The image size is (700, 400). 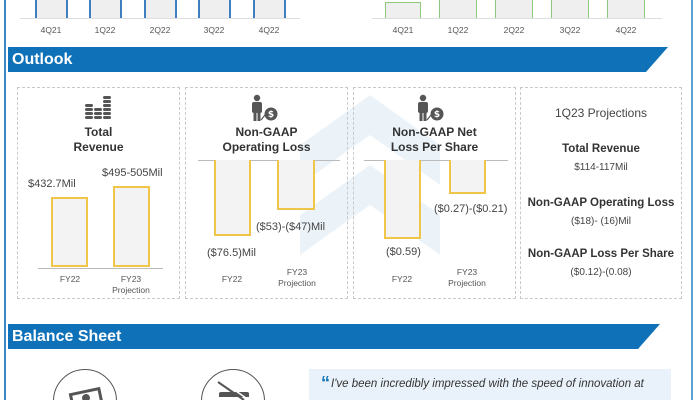 What do you see at coordinates (233, 389) in the screenshot?
I see `credit-card-slash-glyph-icon` at bounding box center [233, 389].